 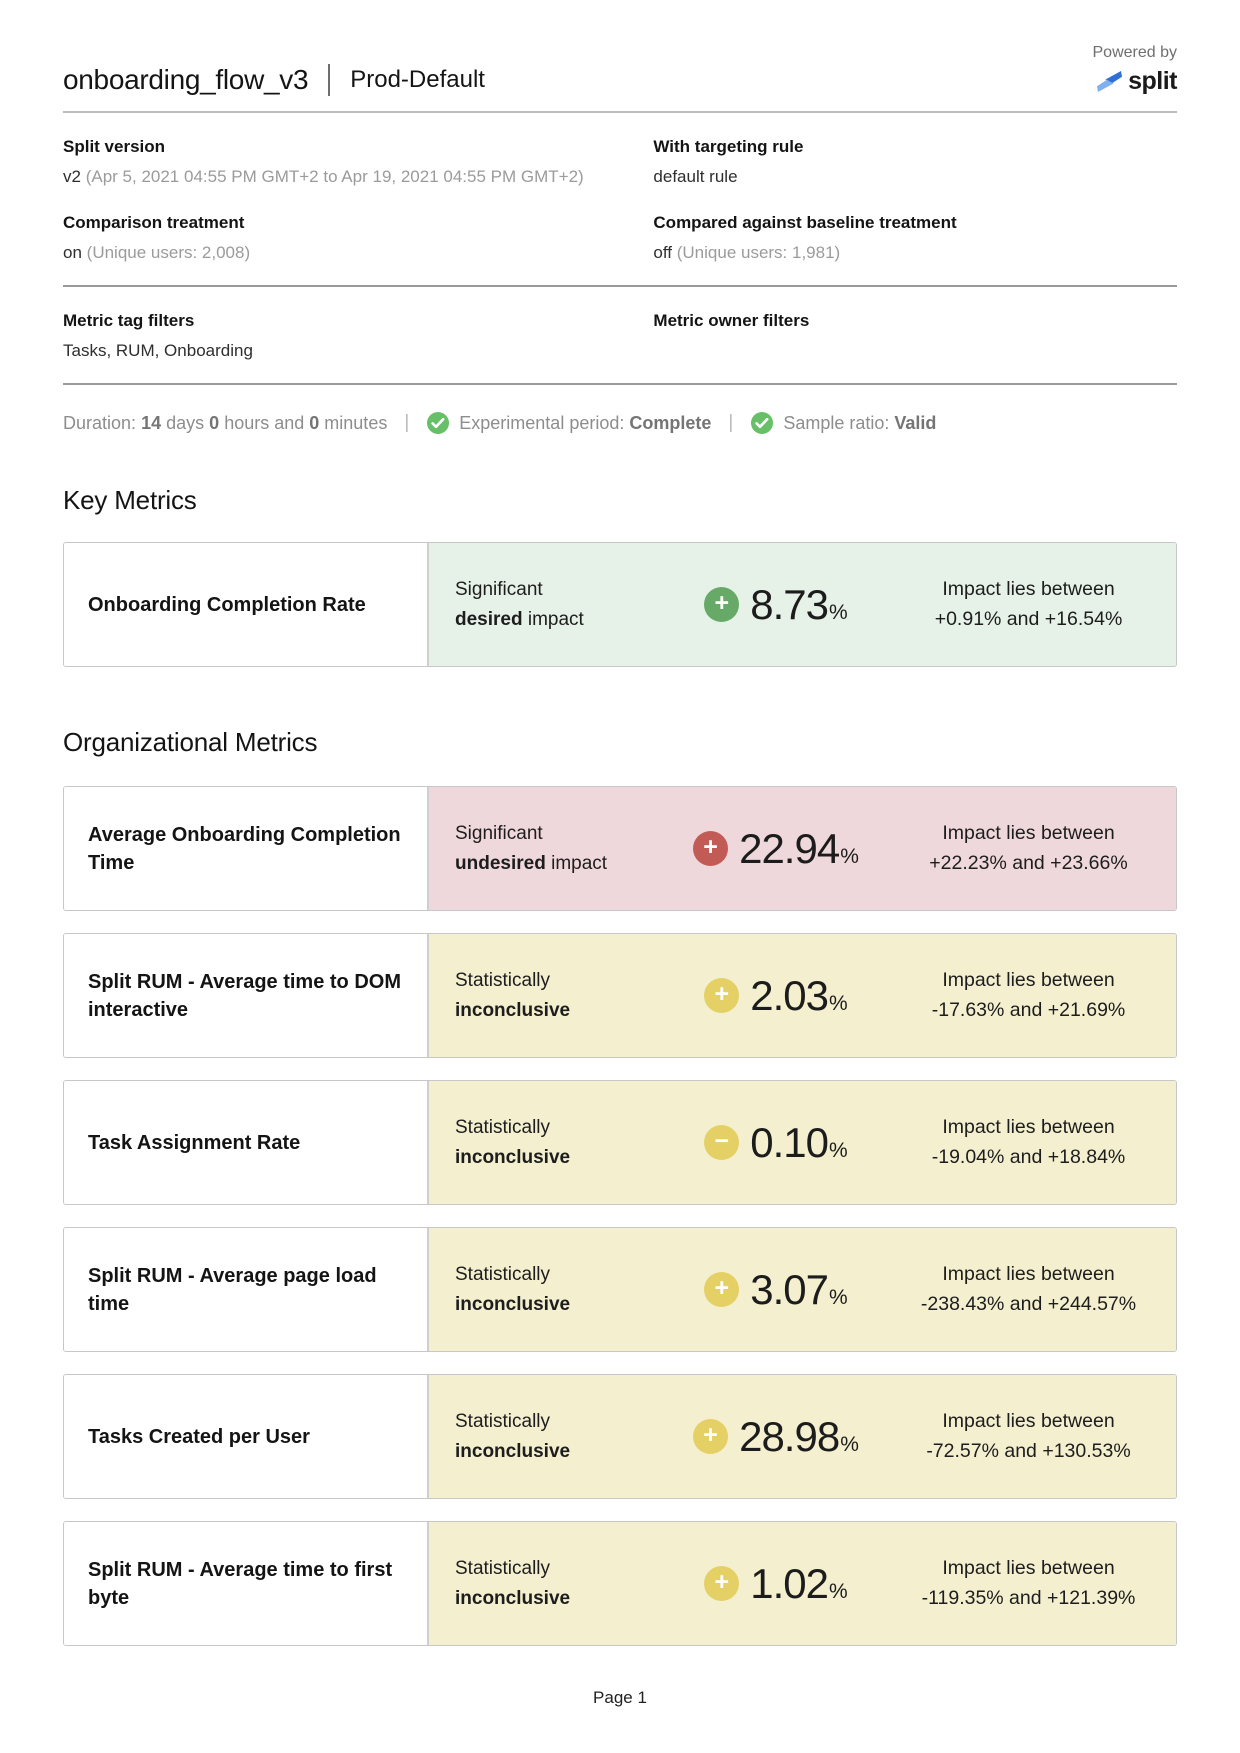 I want to click on metric-change: + 1.02%, so click(x=776, y=1584).